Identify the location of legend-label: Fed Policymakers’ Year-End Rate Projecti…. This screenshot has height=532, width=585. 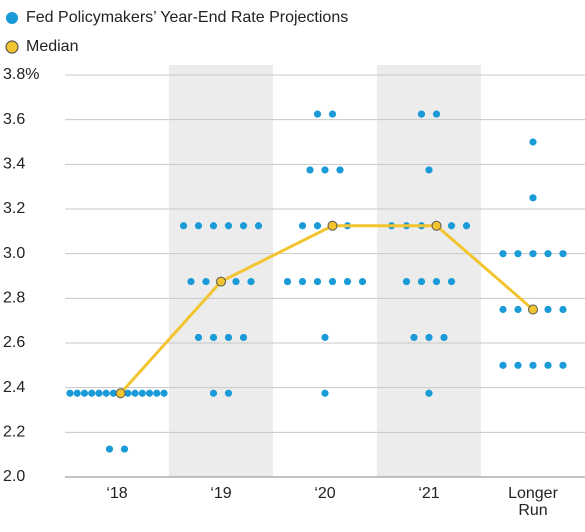
(187, 17).